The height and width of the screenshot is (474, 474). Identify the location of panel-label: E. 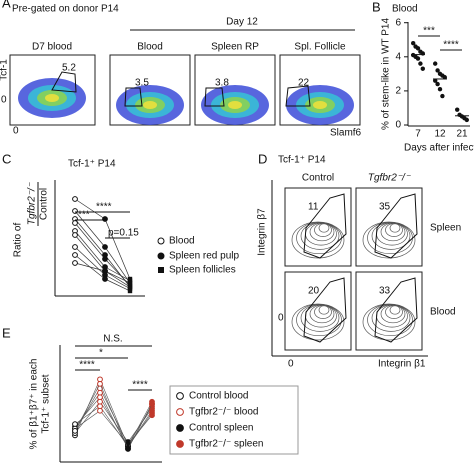
(6, 332).